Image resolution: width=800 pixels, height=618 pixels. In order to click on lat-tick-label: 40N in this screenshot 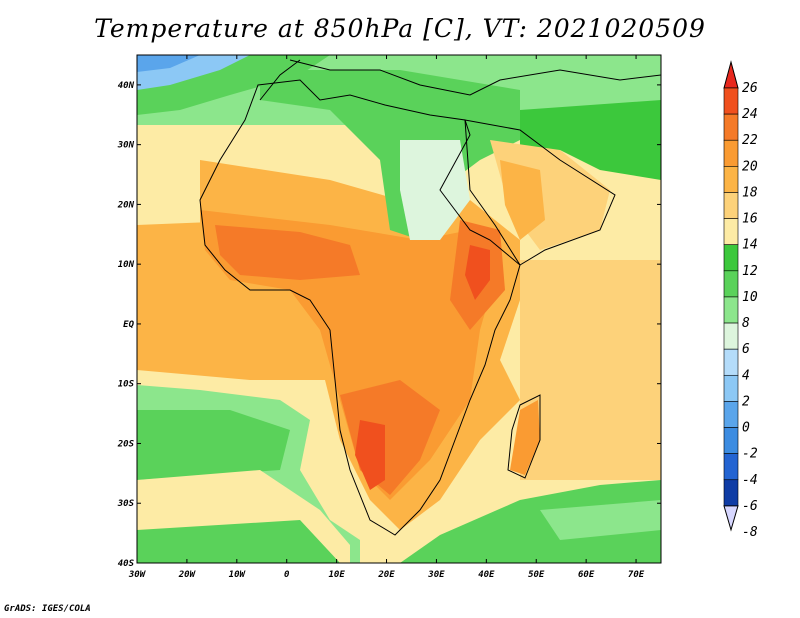, I will do `click(126, 86)`.